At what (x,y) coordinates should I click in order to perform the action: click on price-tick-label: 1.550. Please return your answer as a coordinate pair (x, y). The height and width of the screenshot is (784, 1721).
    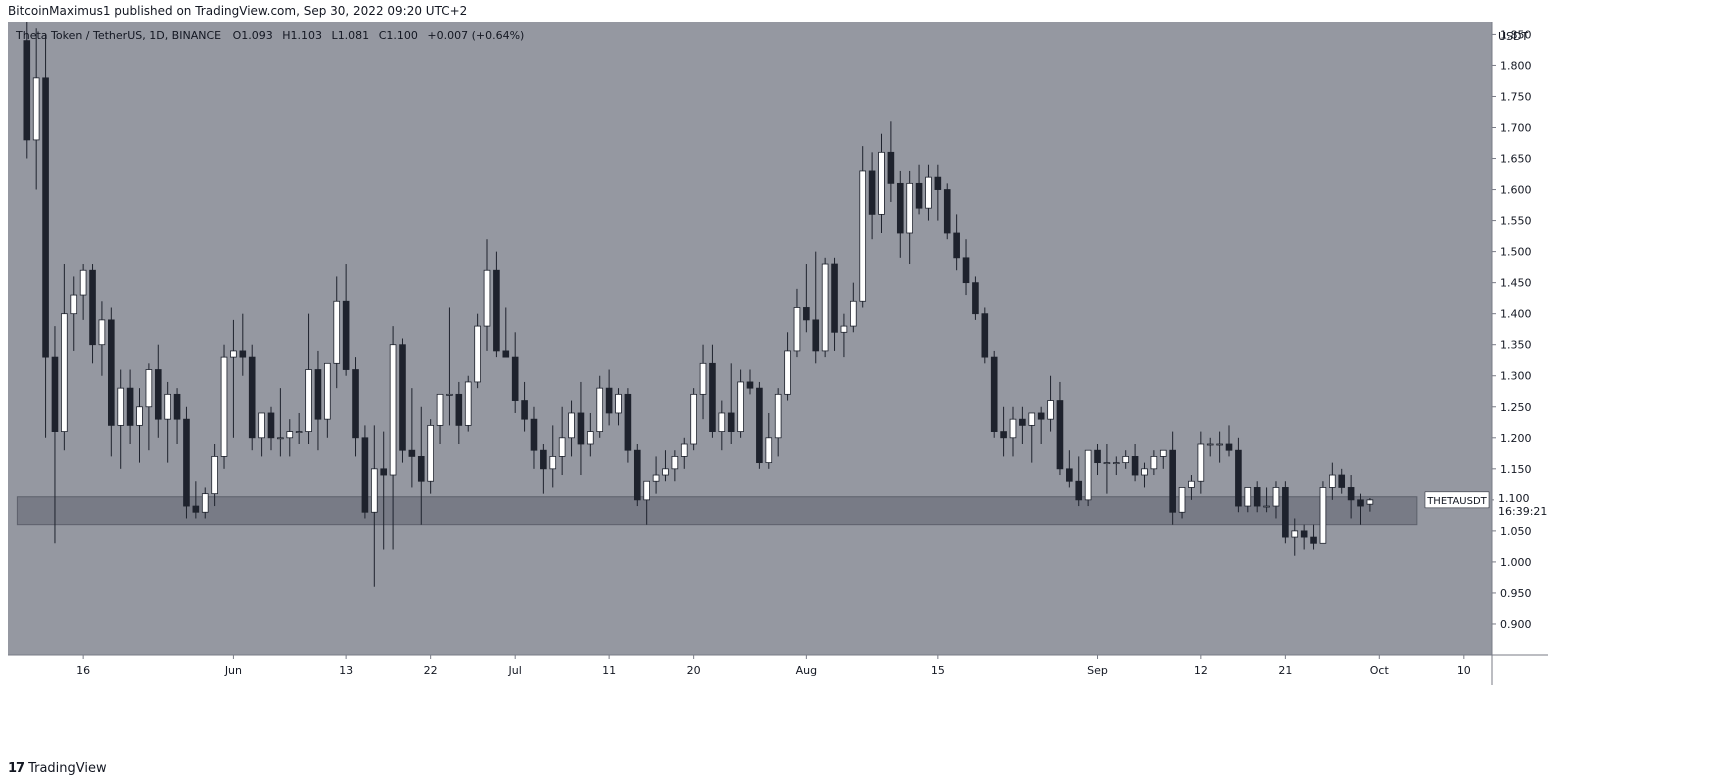
    Looking at the image, I should click on (1516, 221).